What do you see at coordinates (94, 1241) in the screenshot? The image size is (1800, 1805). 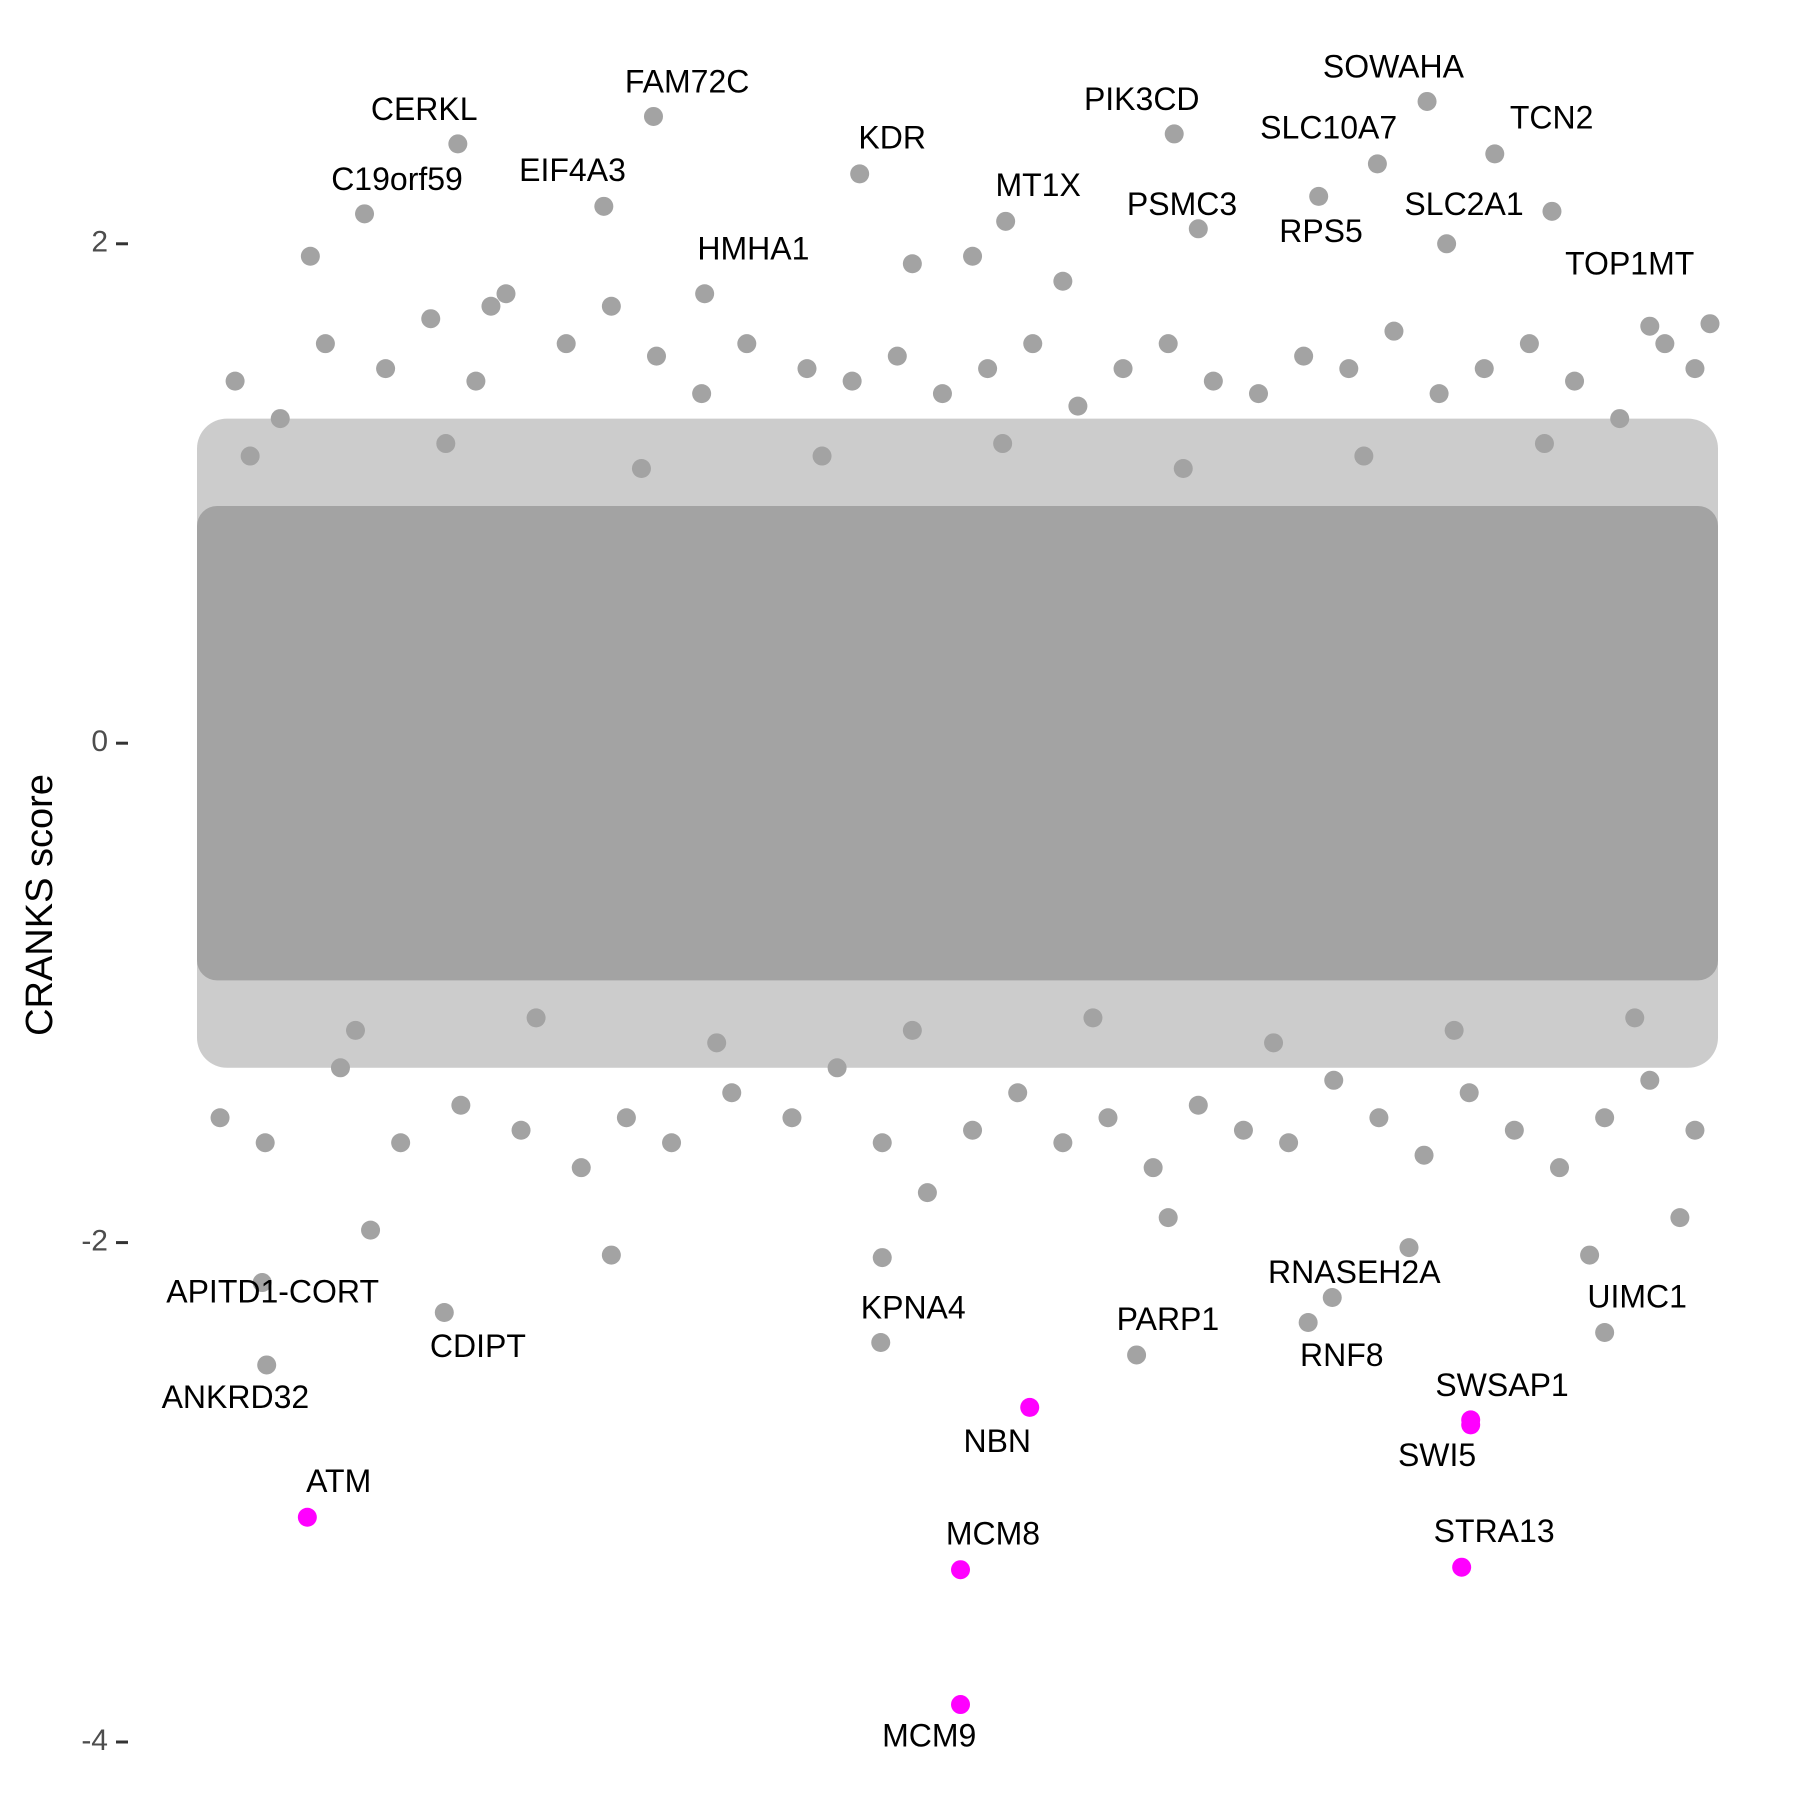 I see `y-tick-label: -2` at bounding box center [94, 1241].